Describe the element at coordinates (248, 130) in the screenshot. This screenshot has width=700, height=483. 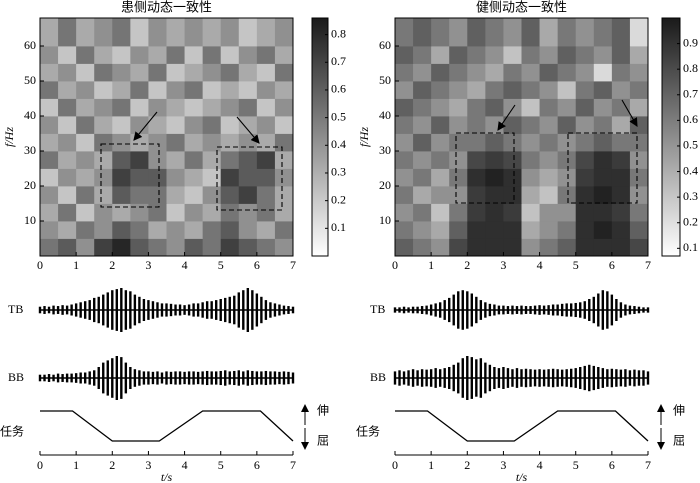
I see `arrow` at that location.